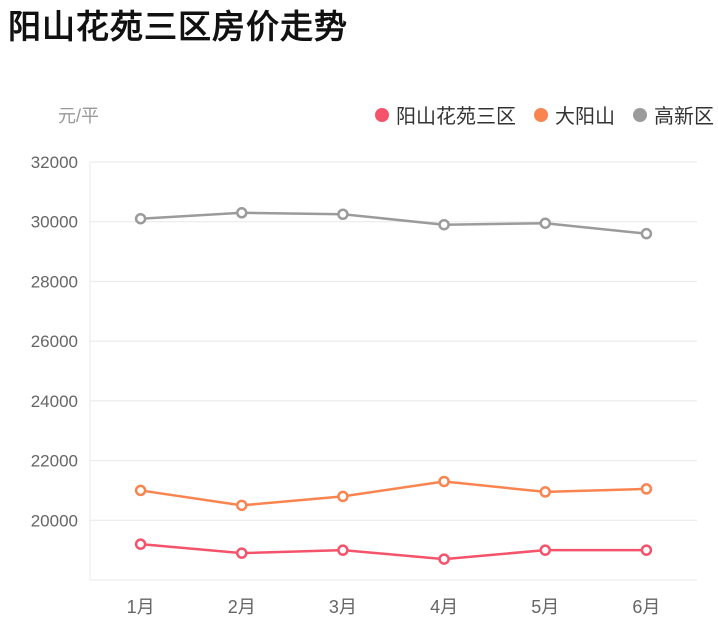 The image size is (718, 640). What do you see at coordinates (54, 341) in the screenshot?
I see `y-tick-label: 26000` at bounding box center [54, 341].